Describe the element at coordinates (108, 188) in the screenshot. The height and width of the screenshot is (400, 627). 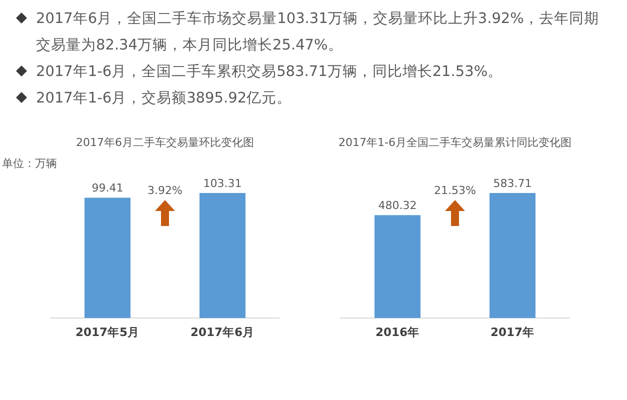
I see `data-label: 99.41` at that location.